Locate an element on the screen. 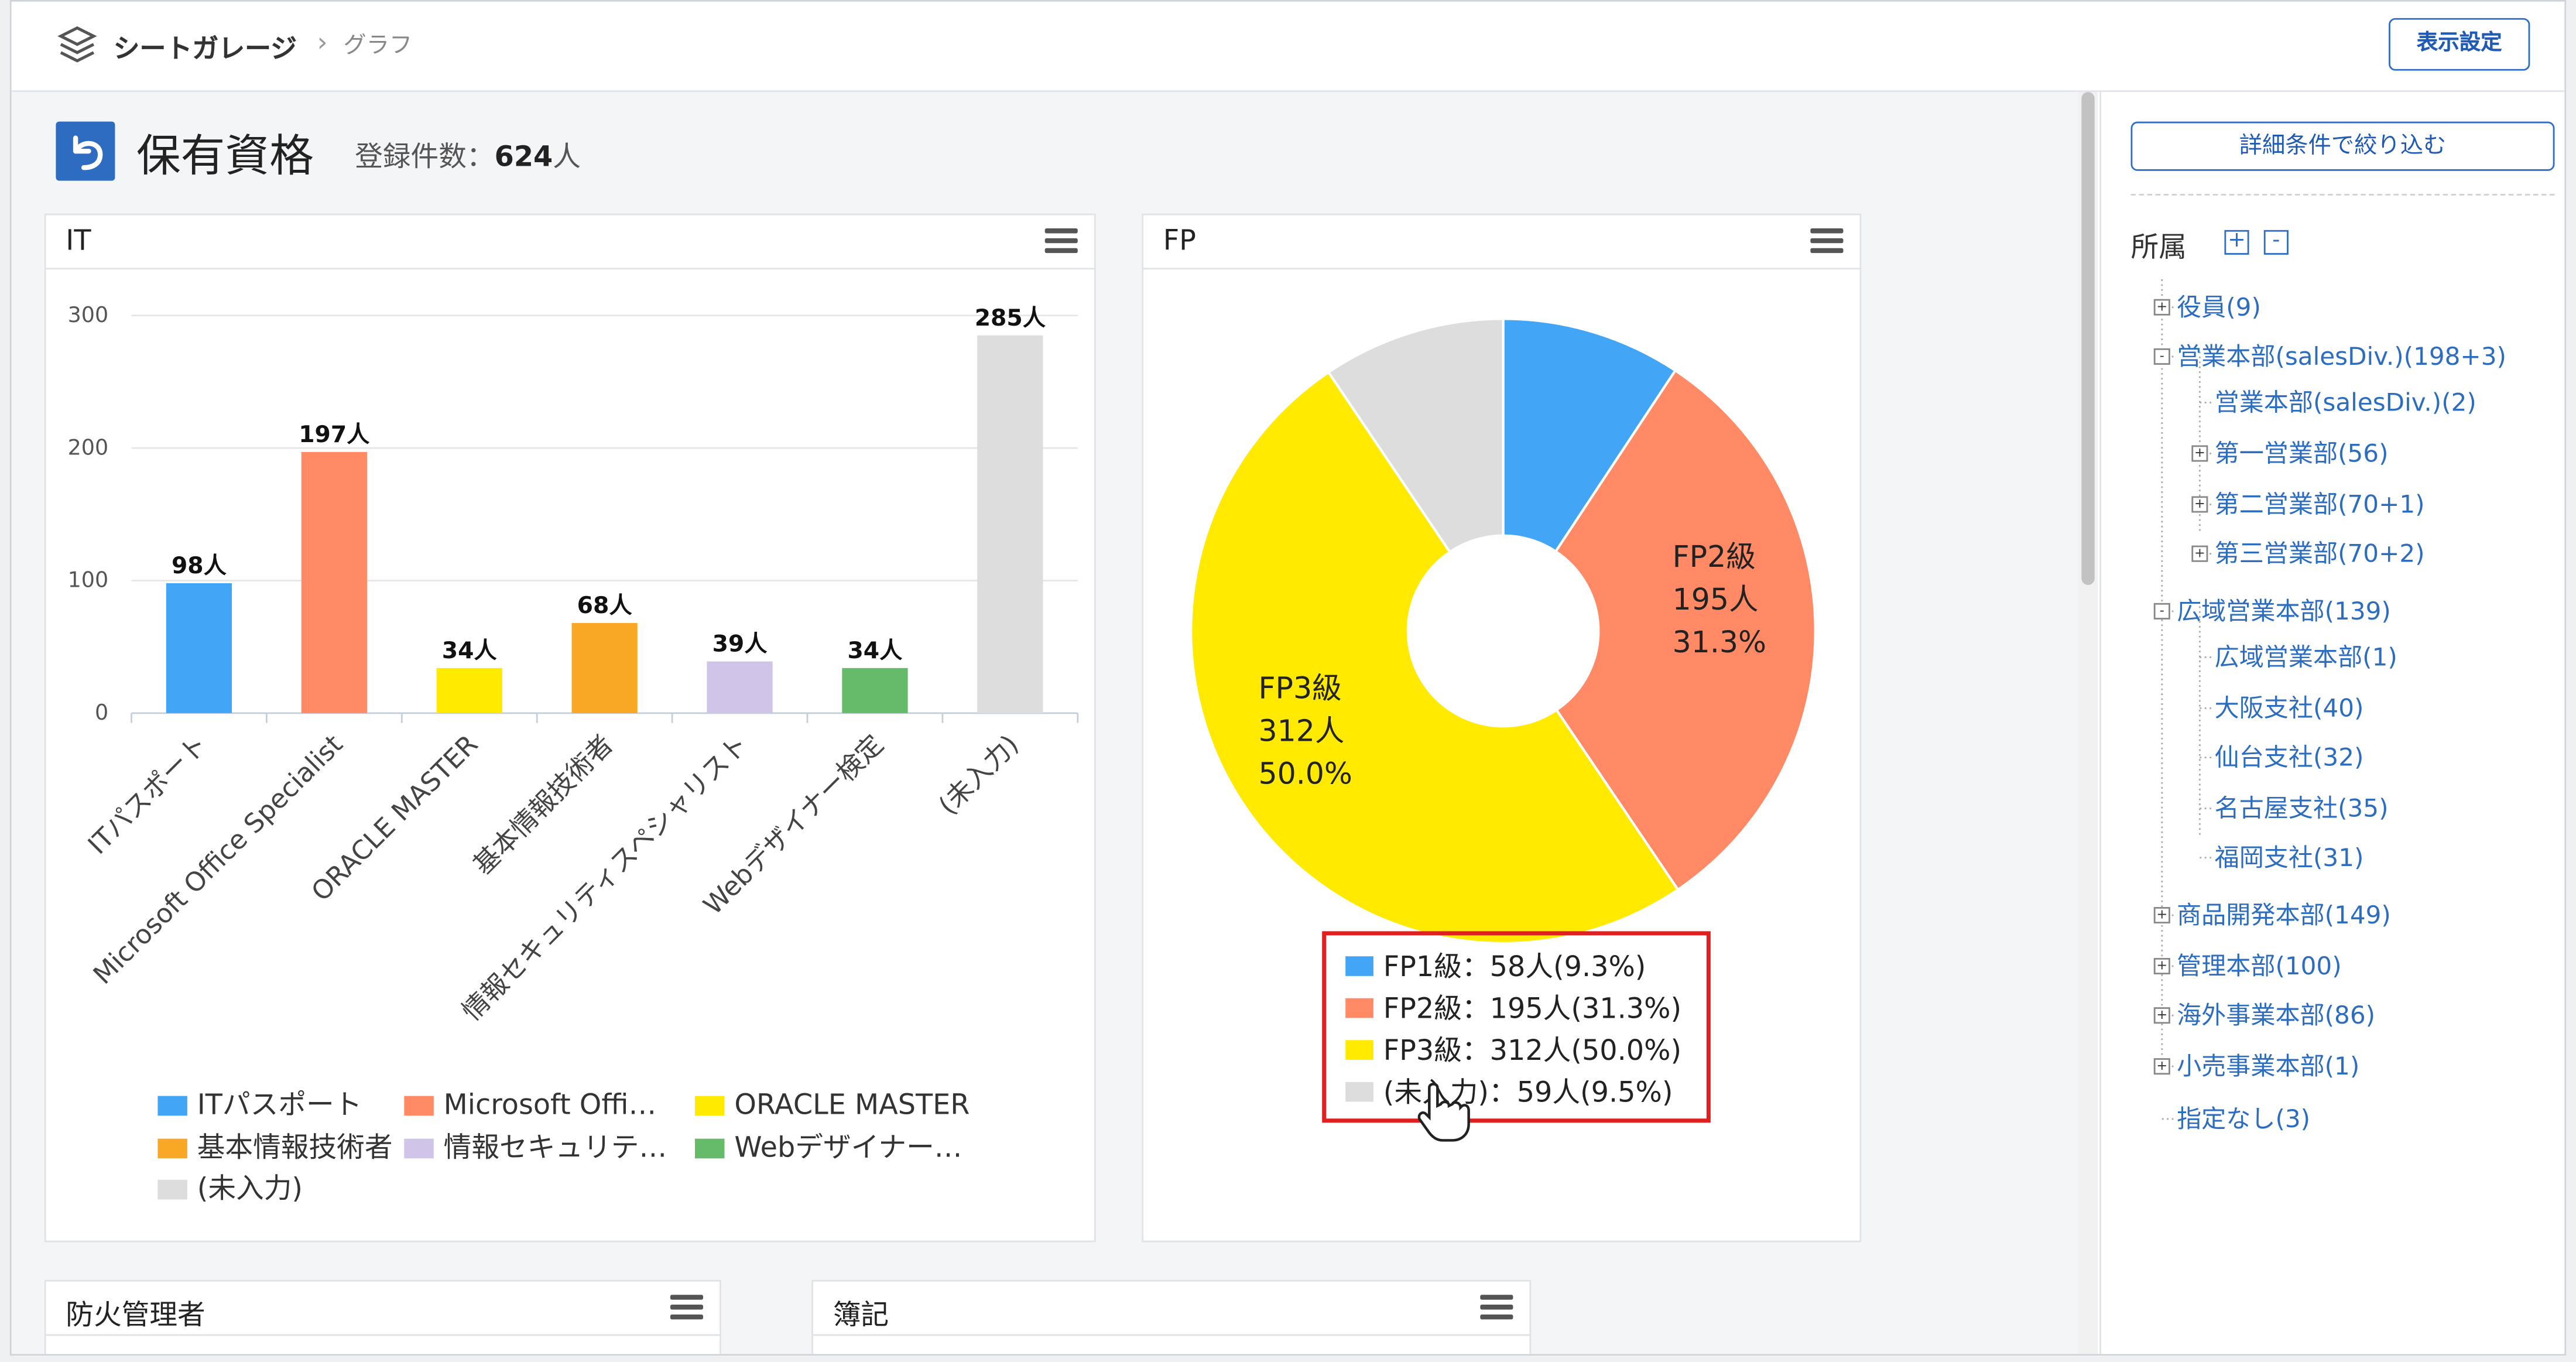 The image size is (2576, 1362). tree-item: 海外事業本部(86) is located at coordinates (2276, 1015).